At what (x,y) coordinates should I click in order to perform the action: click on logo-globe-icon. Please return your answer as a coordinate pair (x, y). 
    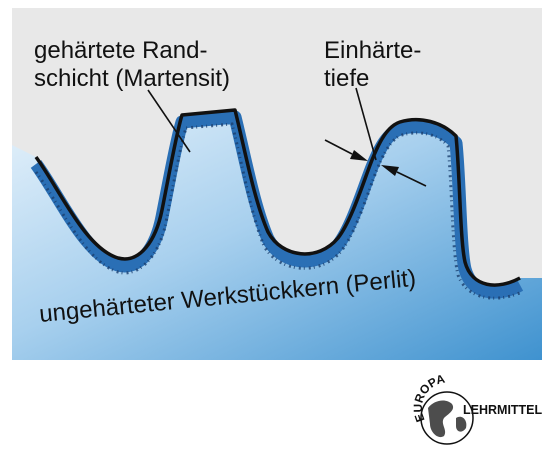
    Looking at the image, I should click on (447, 418).